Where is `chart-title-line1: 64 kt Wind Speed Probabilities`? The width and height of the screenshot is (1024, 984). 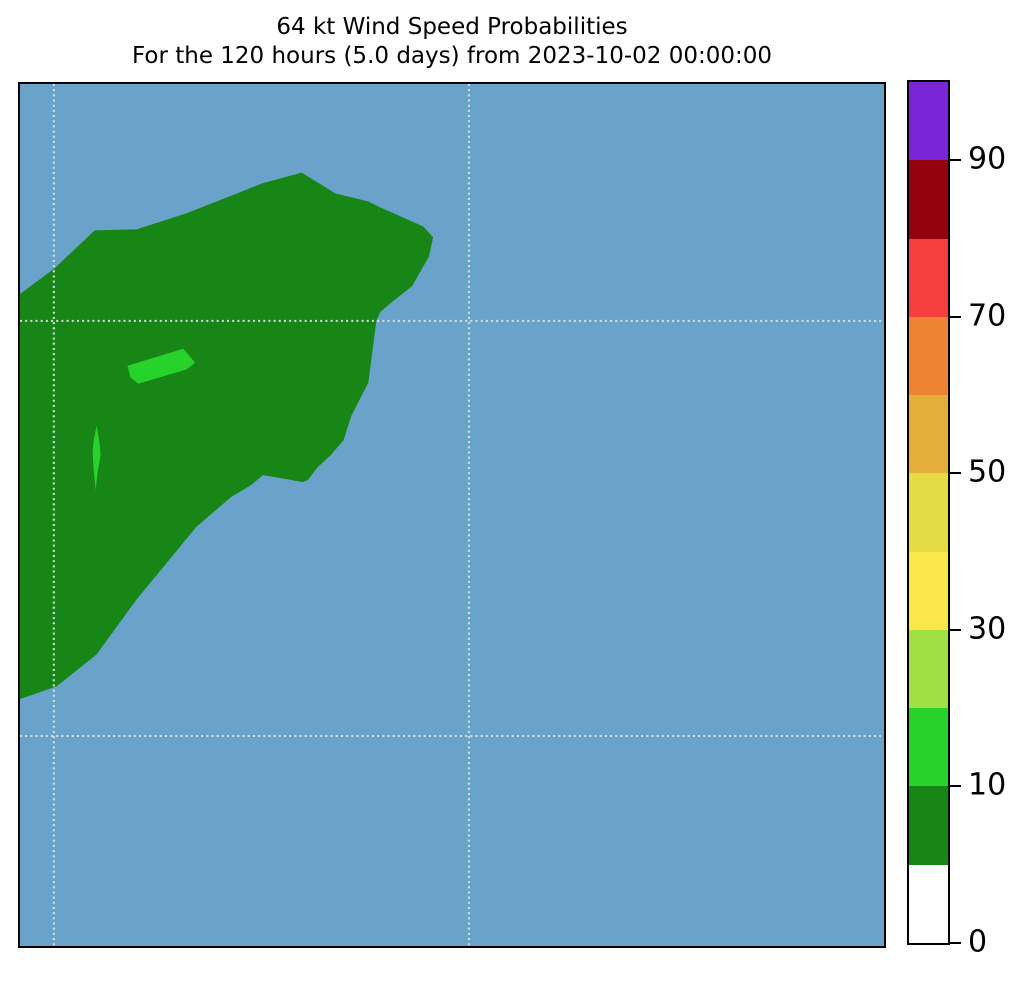 chart-title-line1: 64 kt Wind Speed Probabilities is located at coordinates (452, 27).